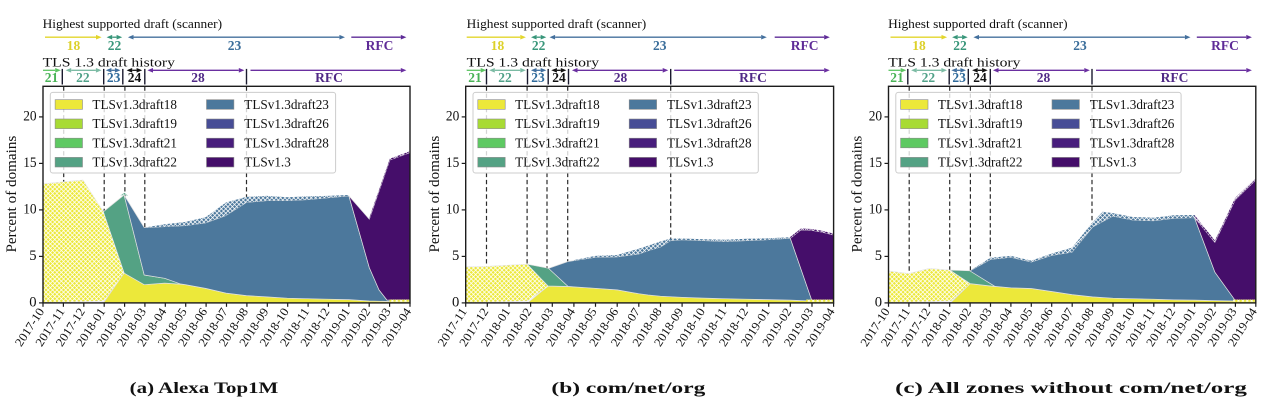 Image resolution: width=1270 pixels, height=414 pixels. What do you see at coordinates (204, 388) in the screenshot?
I see `svg-text: (a) Alexa Top1M` at bounding box center [204, 388].